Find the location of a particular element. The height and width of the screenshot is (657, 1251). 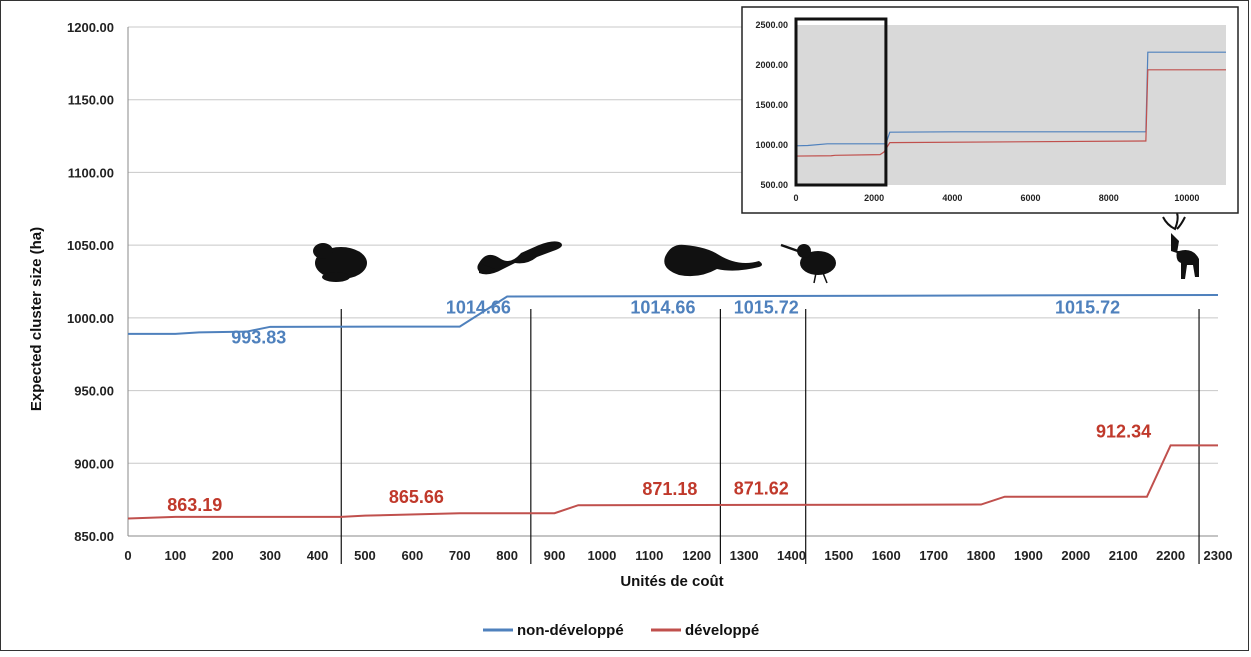

x-tick-label: 2000 is located at coordinates (1075, 555).